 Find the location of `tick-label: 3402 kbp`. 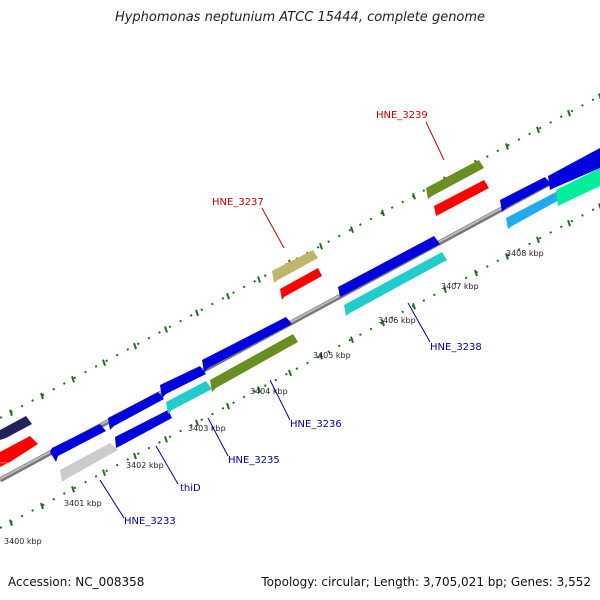

tick-label: 3402 kbp is located at coordinates (145, 465).